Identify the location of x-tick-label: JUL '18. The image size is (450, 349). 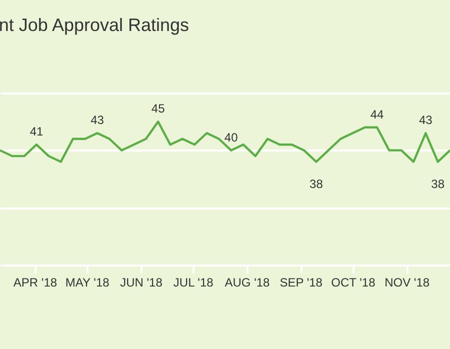
(193, 283).